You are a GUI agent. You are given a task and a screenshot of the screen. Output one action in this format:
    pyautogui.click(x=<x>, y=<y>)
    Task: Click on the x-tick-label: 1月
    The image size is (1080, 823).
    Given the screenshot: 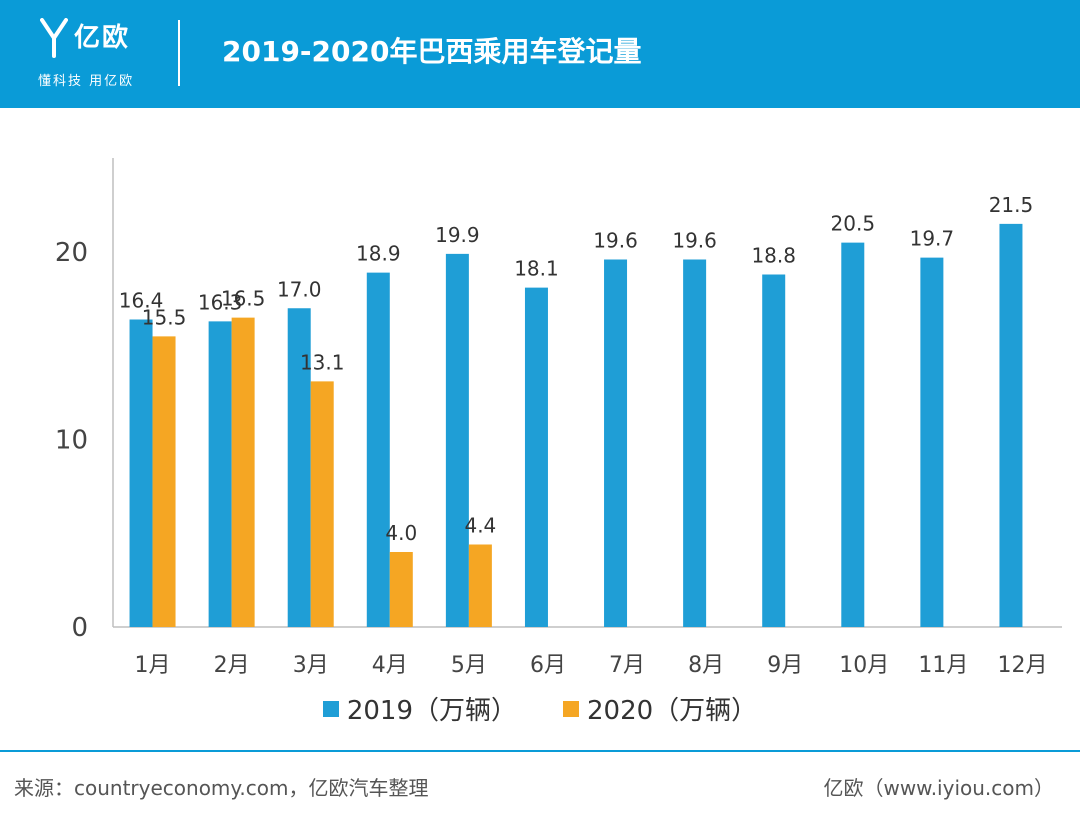 What is the action you would take?
    pyautogui.click(x=153, y=665)
    